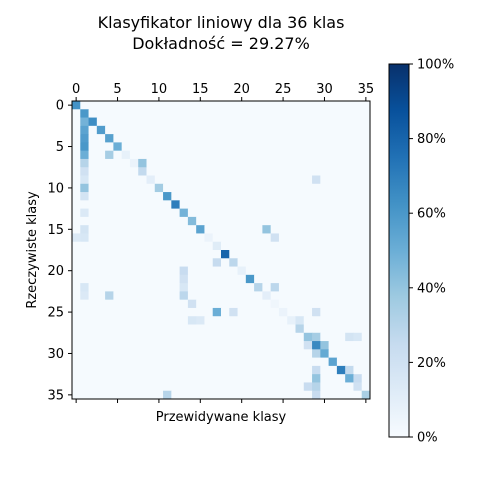 The height and width of the screenshot is (480, 480). What do you see at coordinates (366, 89) in the screenshot?
I see `x-tick-label: 35` at bounding box center [366, 89].